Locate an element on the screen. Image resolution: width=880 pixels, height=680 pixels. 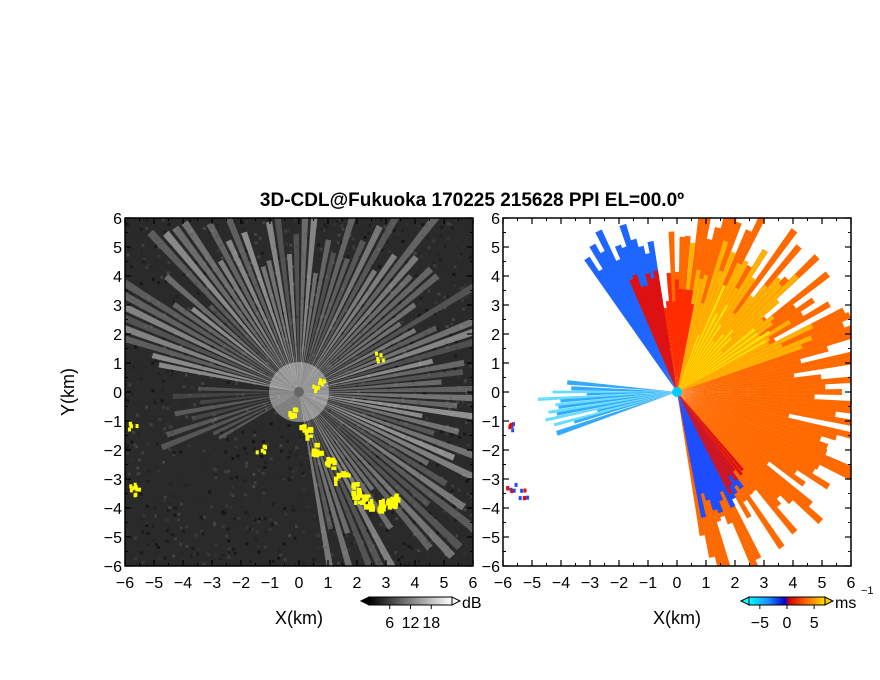
colorbar-gradient is located at coordinates (410, 601).